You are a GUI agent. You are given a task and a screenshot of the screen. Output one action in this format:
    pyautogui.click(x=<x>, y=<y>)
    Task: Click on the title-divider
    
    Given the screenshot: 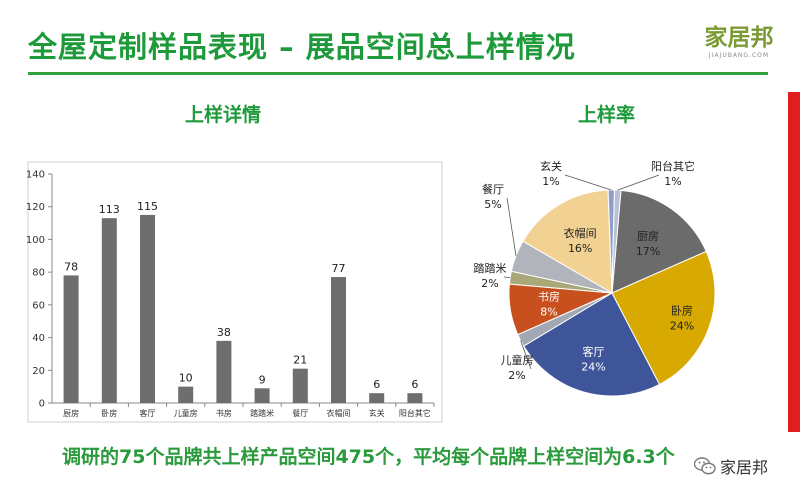 What is the action you would take?
    pyautogui.click(x=398, y=73)
    